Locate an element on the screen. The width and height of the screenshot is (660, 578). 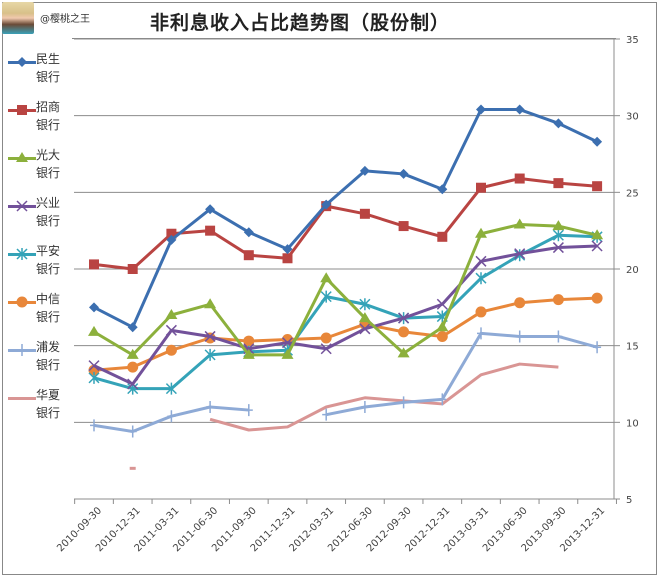
legend-label: 平安 银行 is located at coordinates (51, 260).